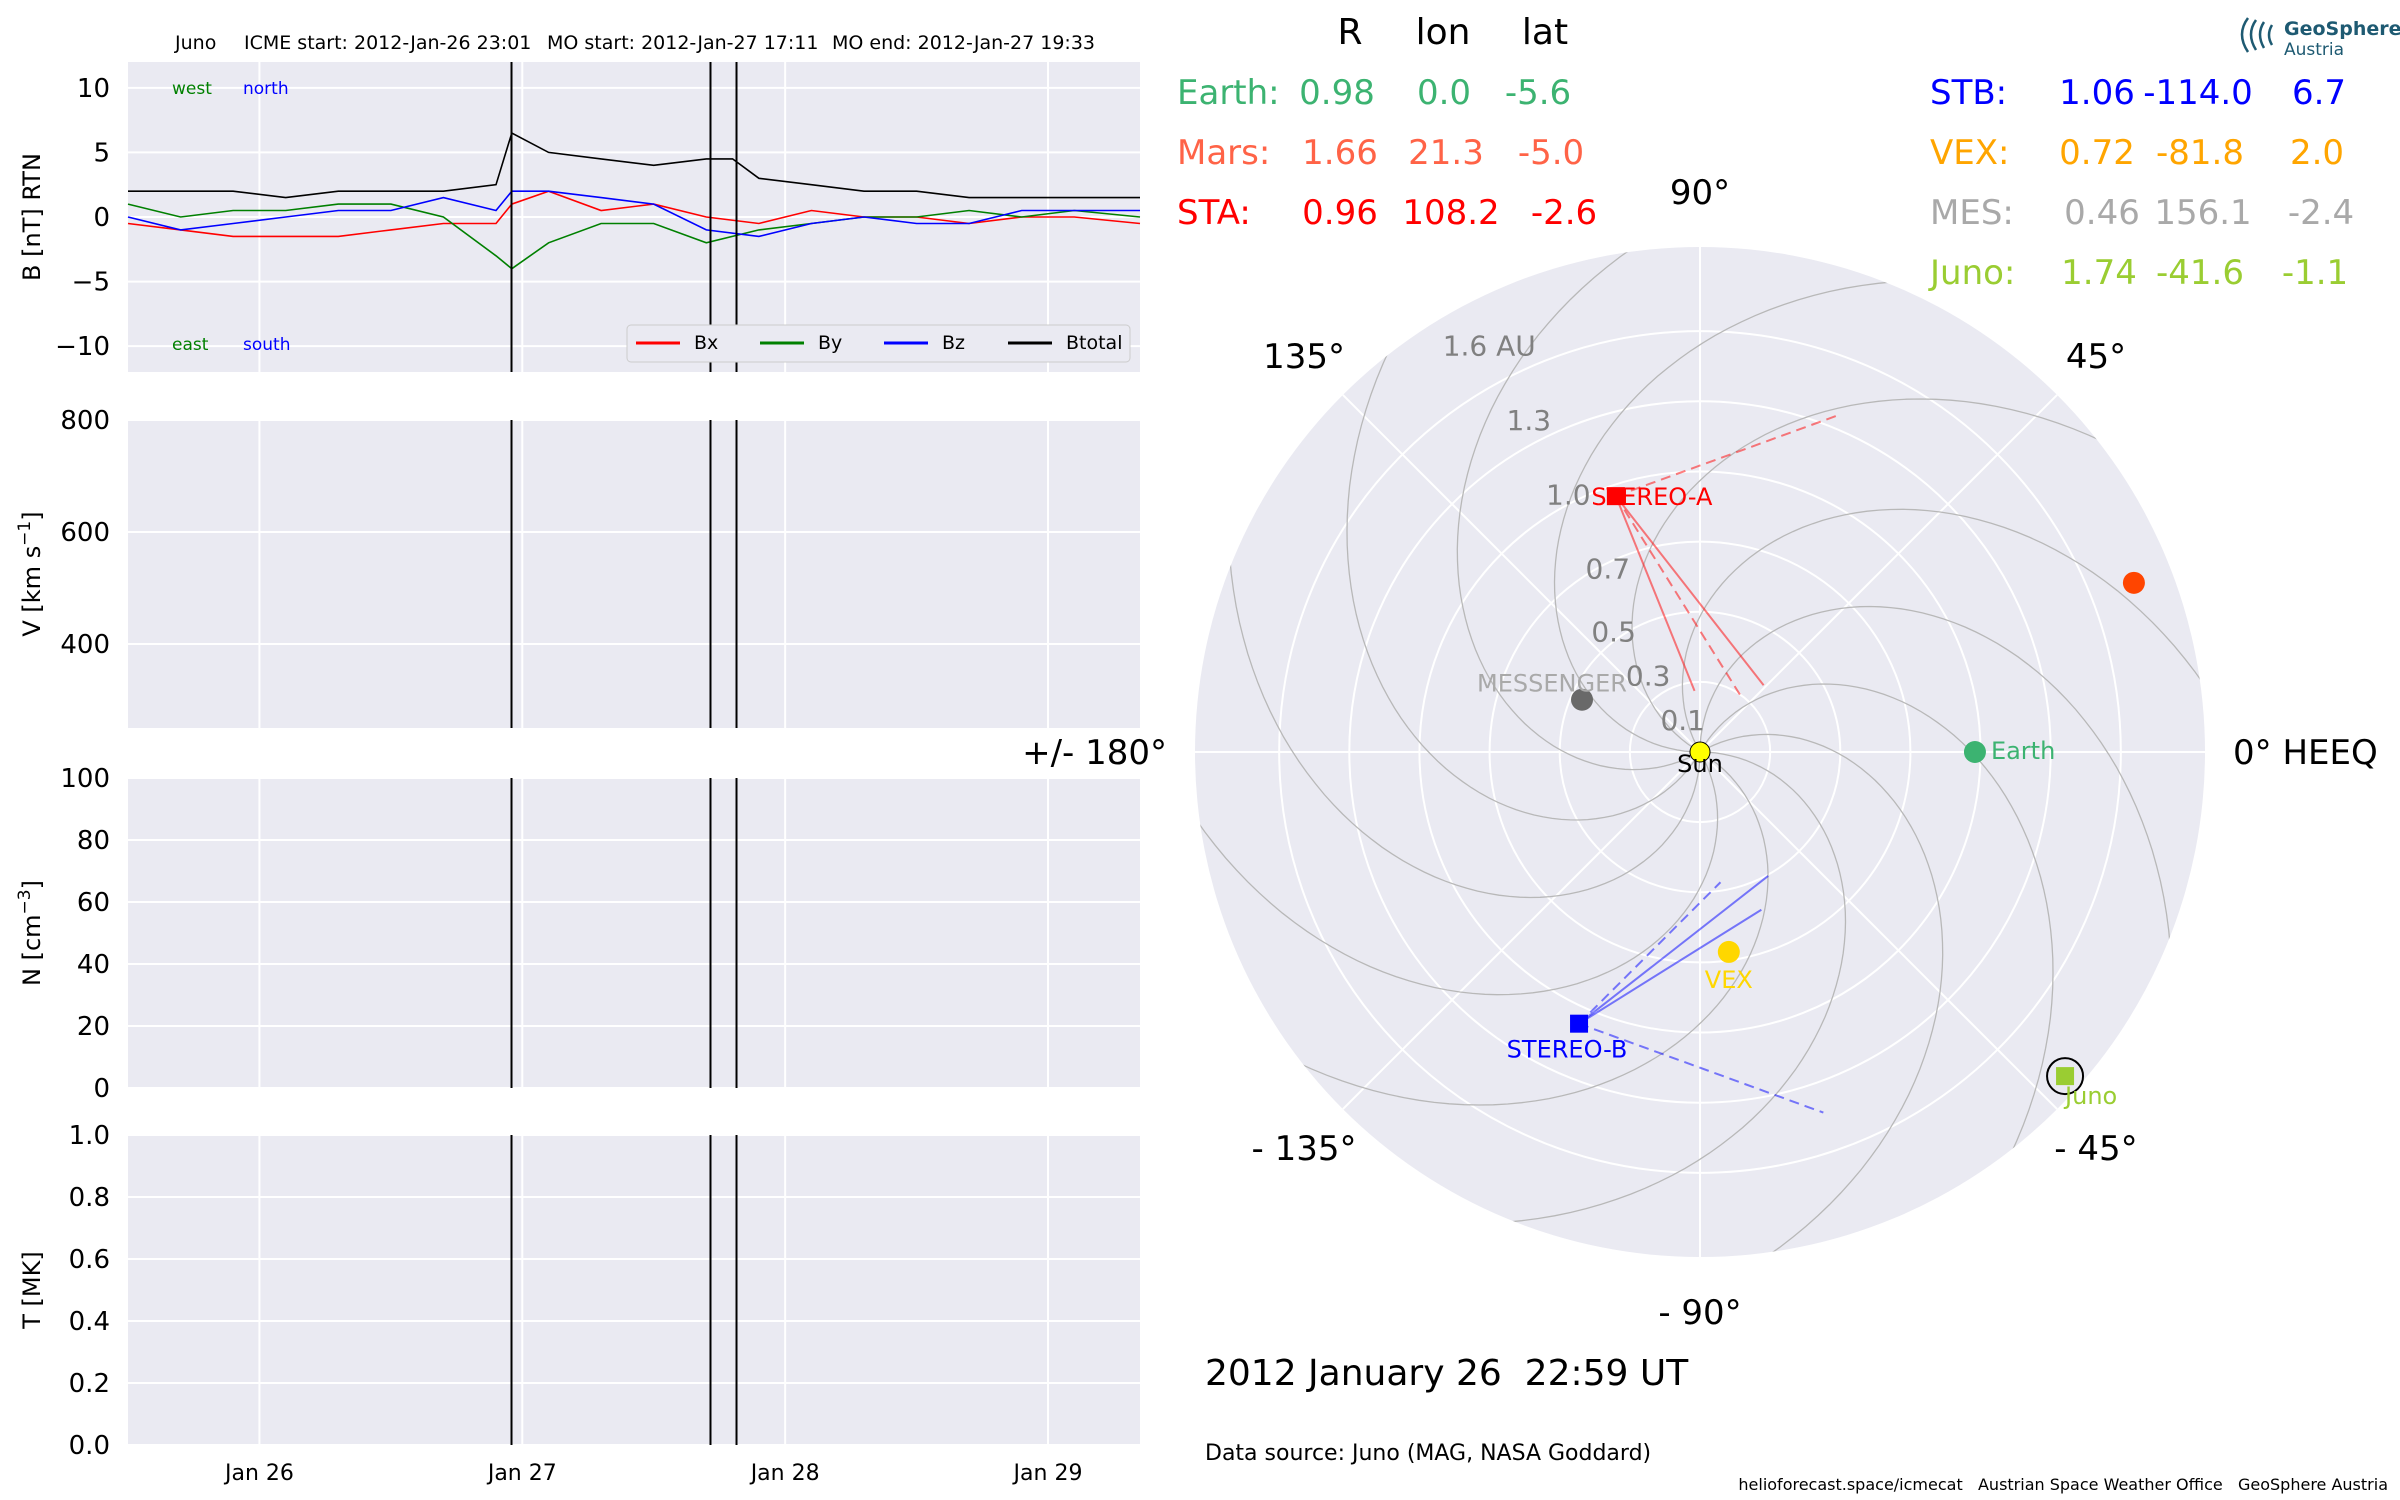 The height and width of the screenshot is (1500, 2400). I want to click on y-tick-label: 60, so click(93, 903).